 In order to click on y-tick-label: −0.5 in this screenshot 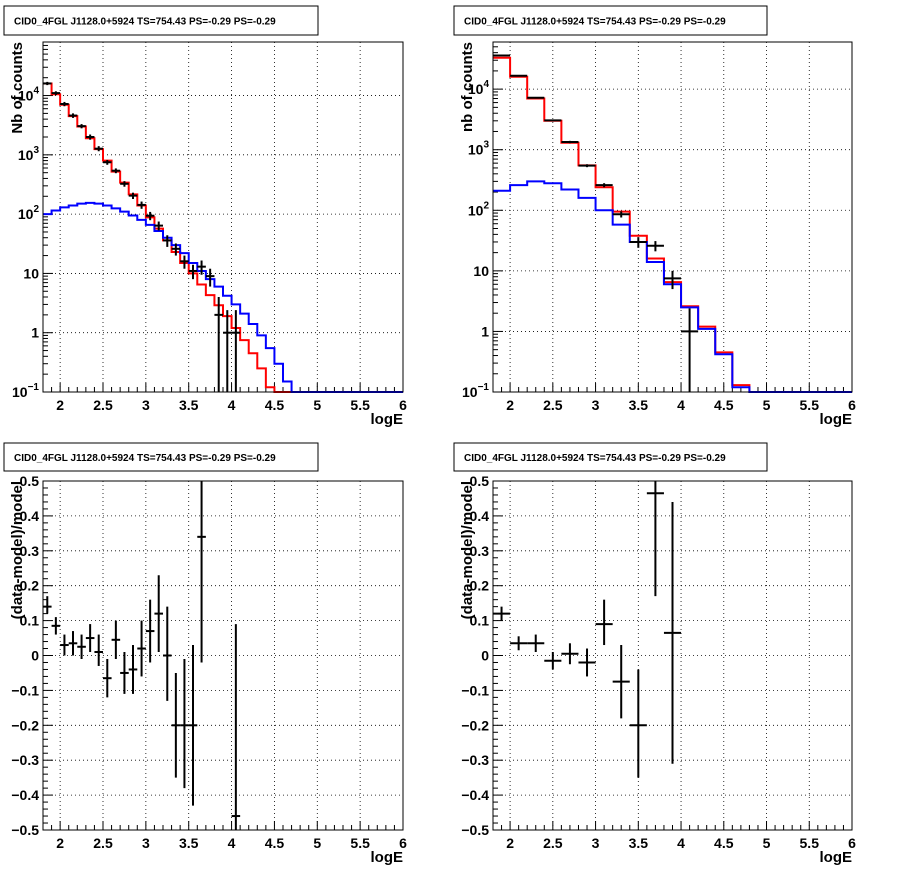, I will do `click(25, 830)`.